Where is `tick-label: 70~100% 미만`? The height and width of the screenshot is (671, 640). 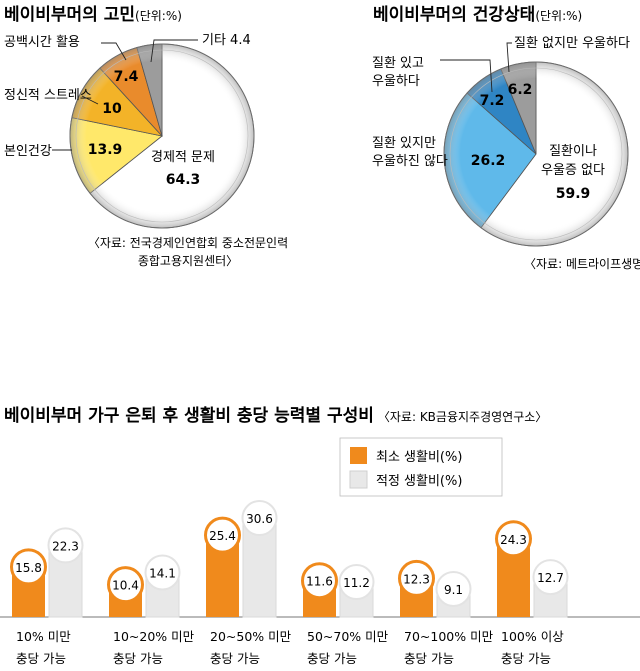
tick-label: 70~100% 미만 is located at coordinates (449, 636).